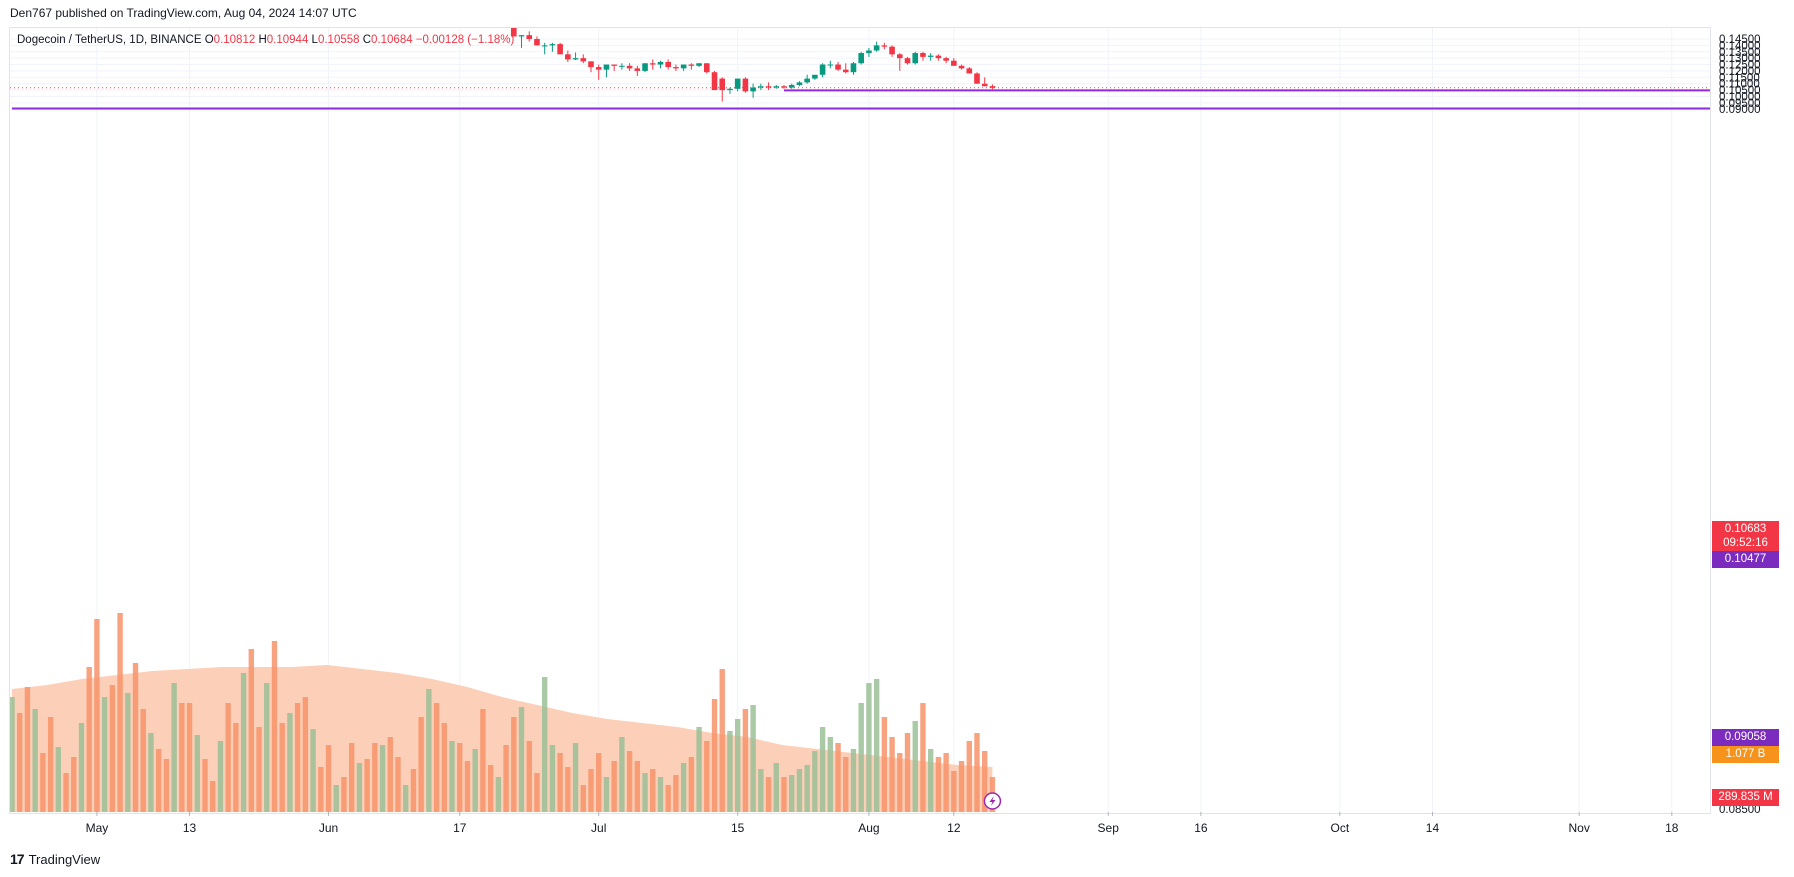 This screenshot has height=877, width=1794. Describe the element at coordinates (1739, 78) in the screenshot. I see `y-tick-label: 0.11500` at that location.